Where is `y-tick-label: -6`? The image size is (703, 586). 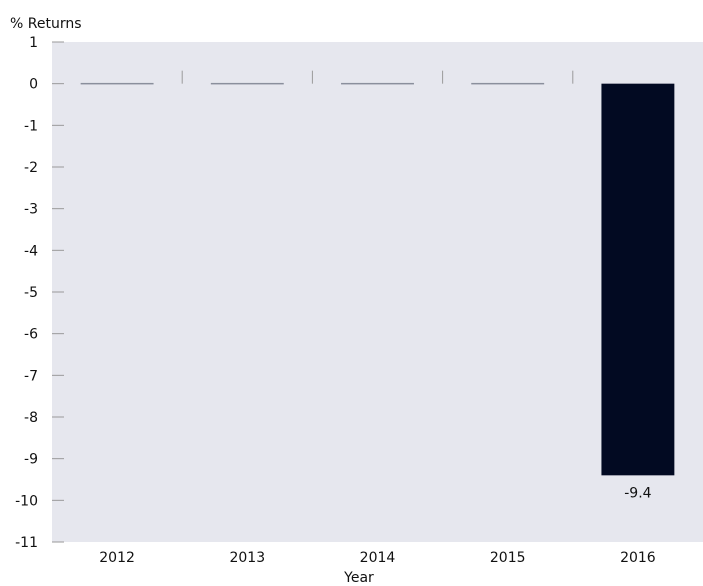
y-tick-label: -6 is located at coordinates (31, 335).